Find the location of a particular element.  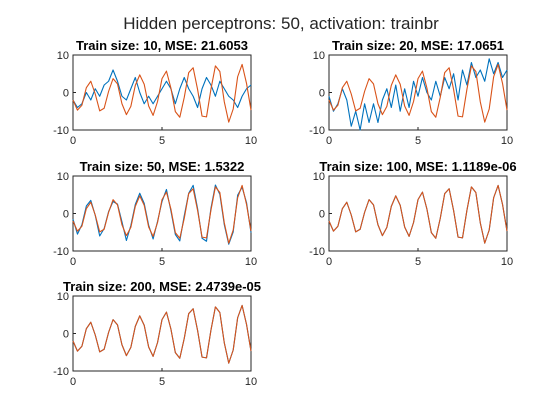

subplot-title: Train size: 100, MSE: 1.1189e-06 is located at coordinates (417, 166).